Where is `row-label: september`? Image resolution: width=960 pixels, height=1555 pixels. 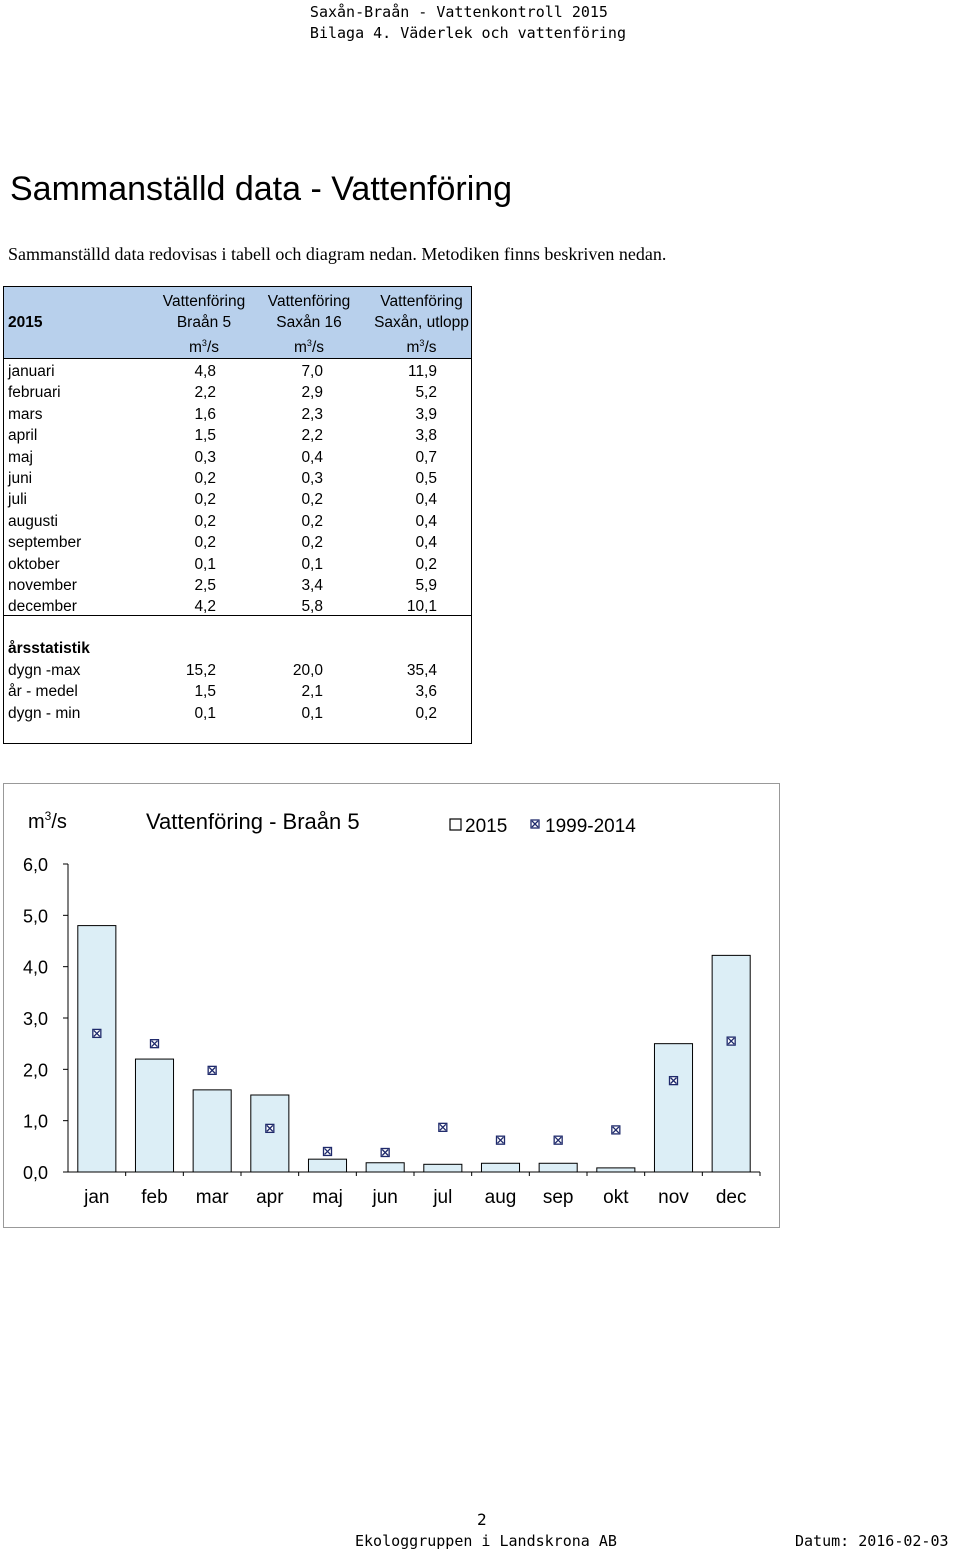 row-label: september is located at coordinates (45, 543).